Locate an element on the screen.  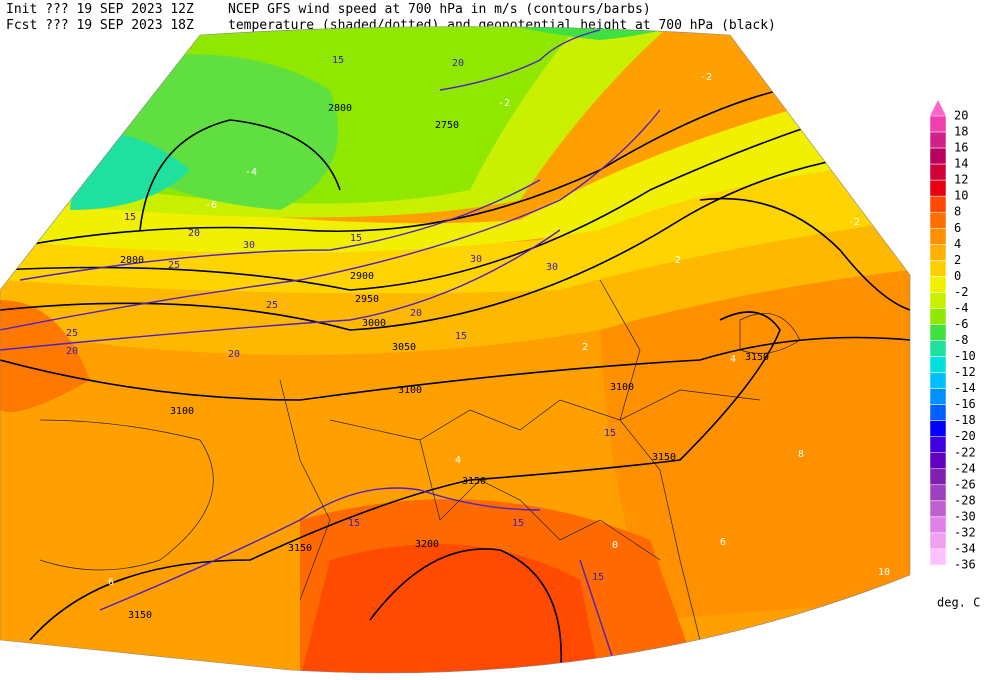
temperature-label: 6 is located at coordinates (111, 582).